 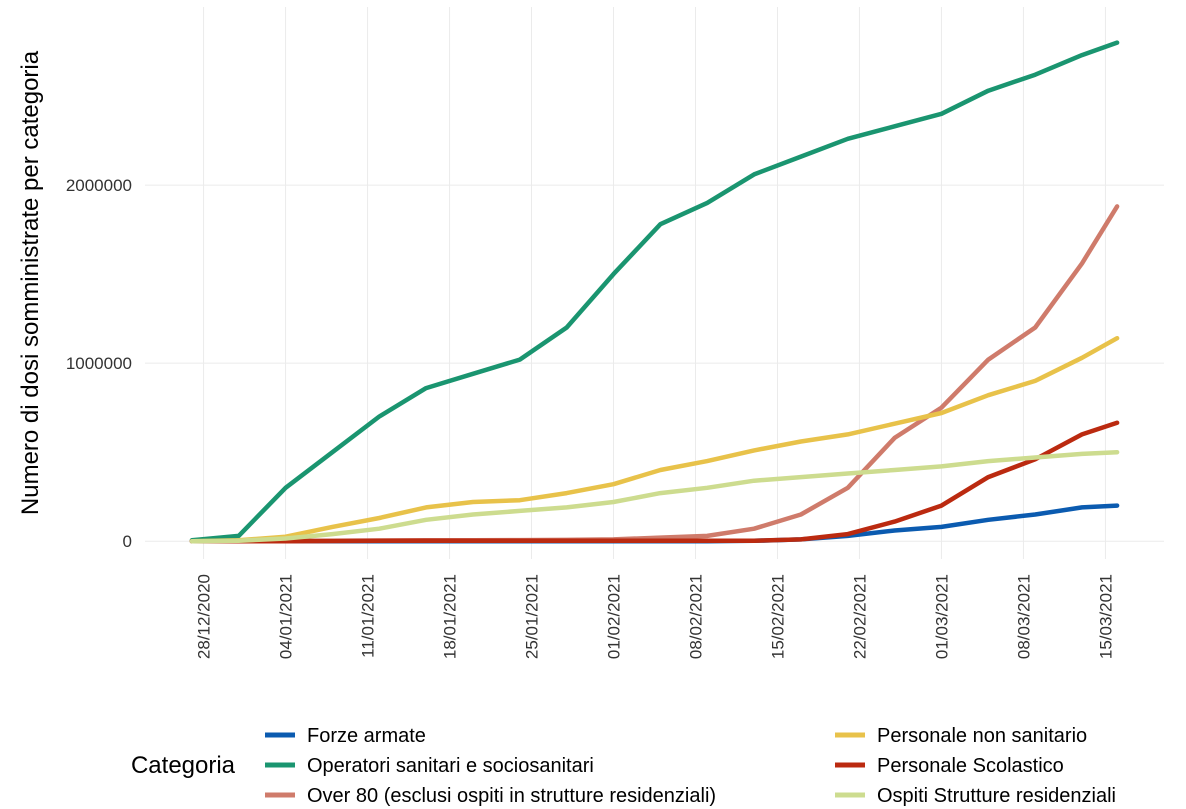 What do you see at coordinates (450, 766) in the screenshot?
I see `legend-label: Operatori sanitari e sociosanitari` at bounding box center [450, 766].